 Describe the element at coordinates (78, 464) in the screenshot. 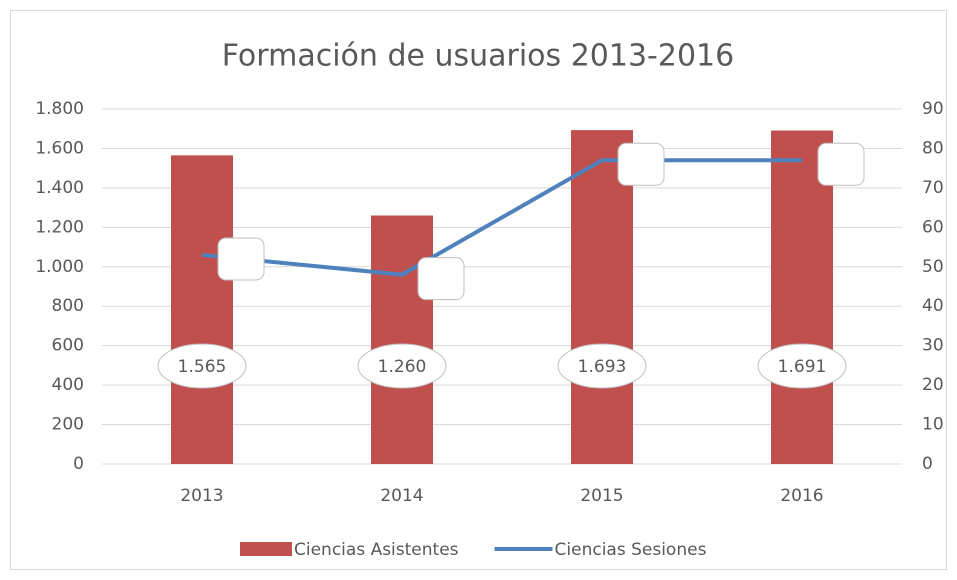

I see `y-tick-label: 0` at that location.